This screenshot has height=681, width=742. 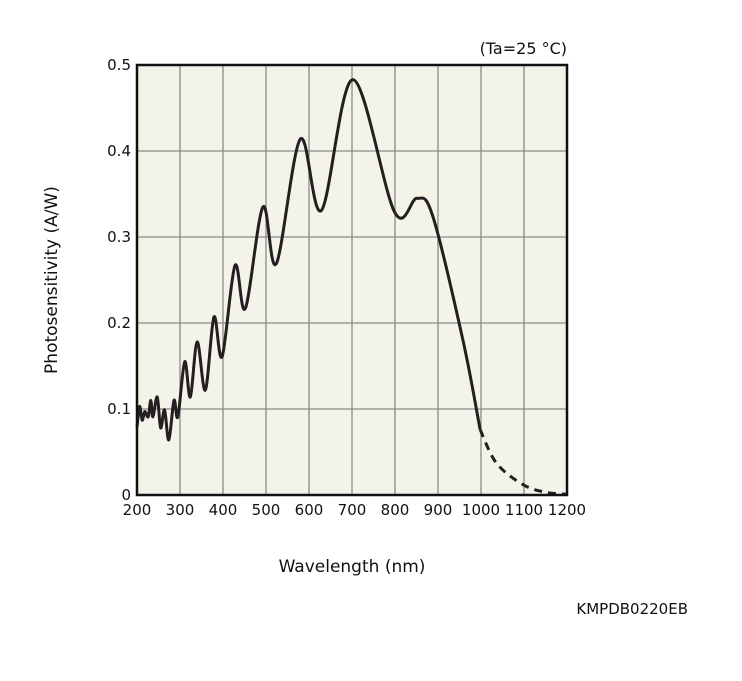 I want to click on x-tick-label: 600, so click(x=309, y=510).